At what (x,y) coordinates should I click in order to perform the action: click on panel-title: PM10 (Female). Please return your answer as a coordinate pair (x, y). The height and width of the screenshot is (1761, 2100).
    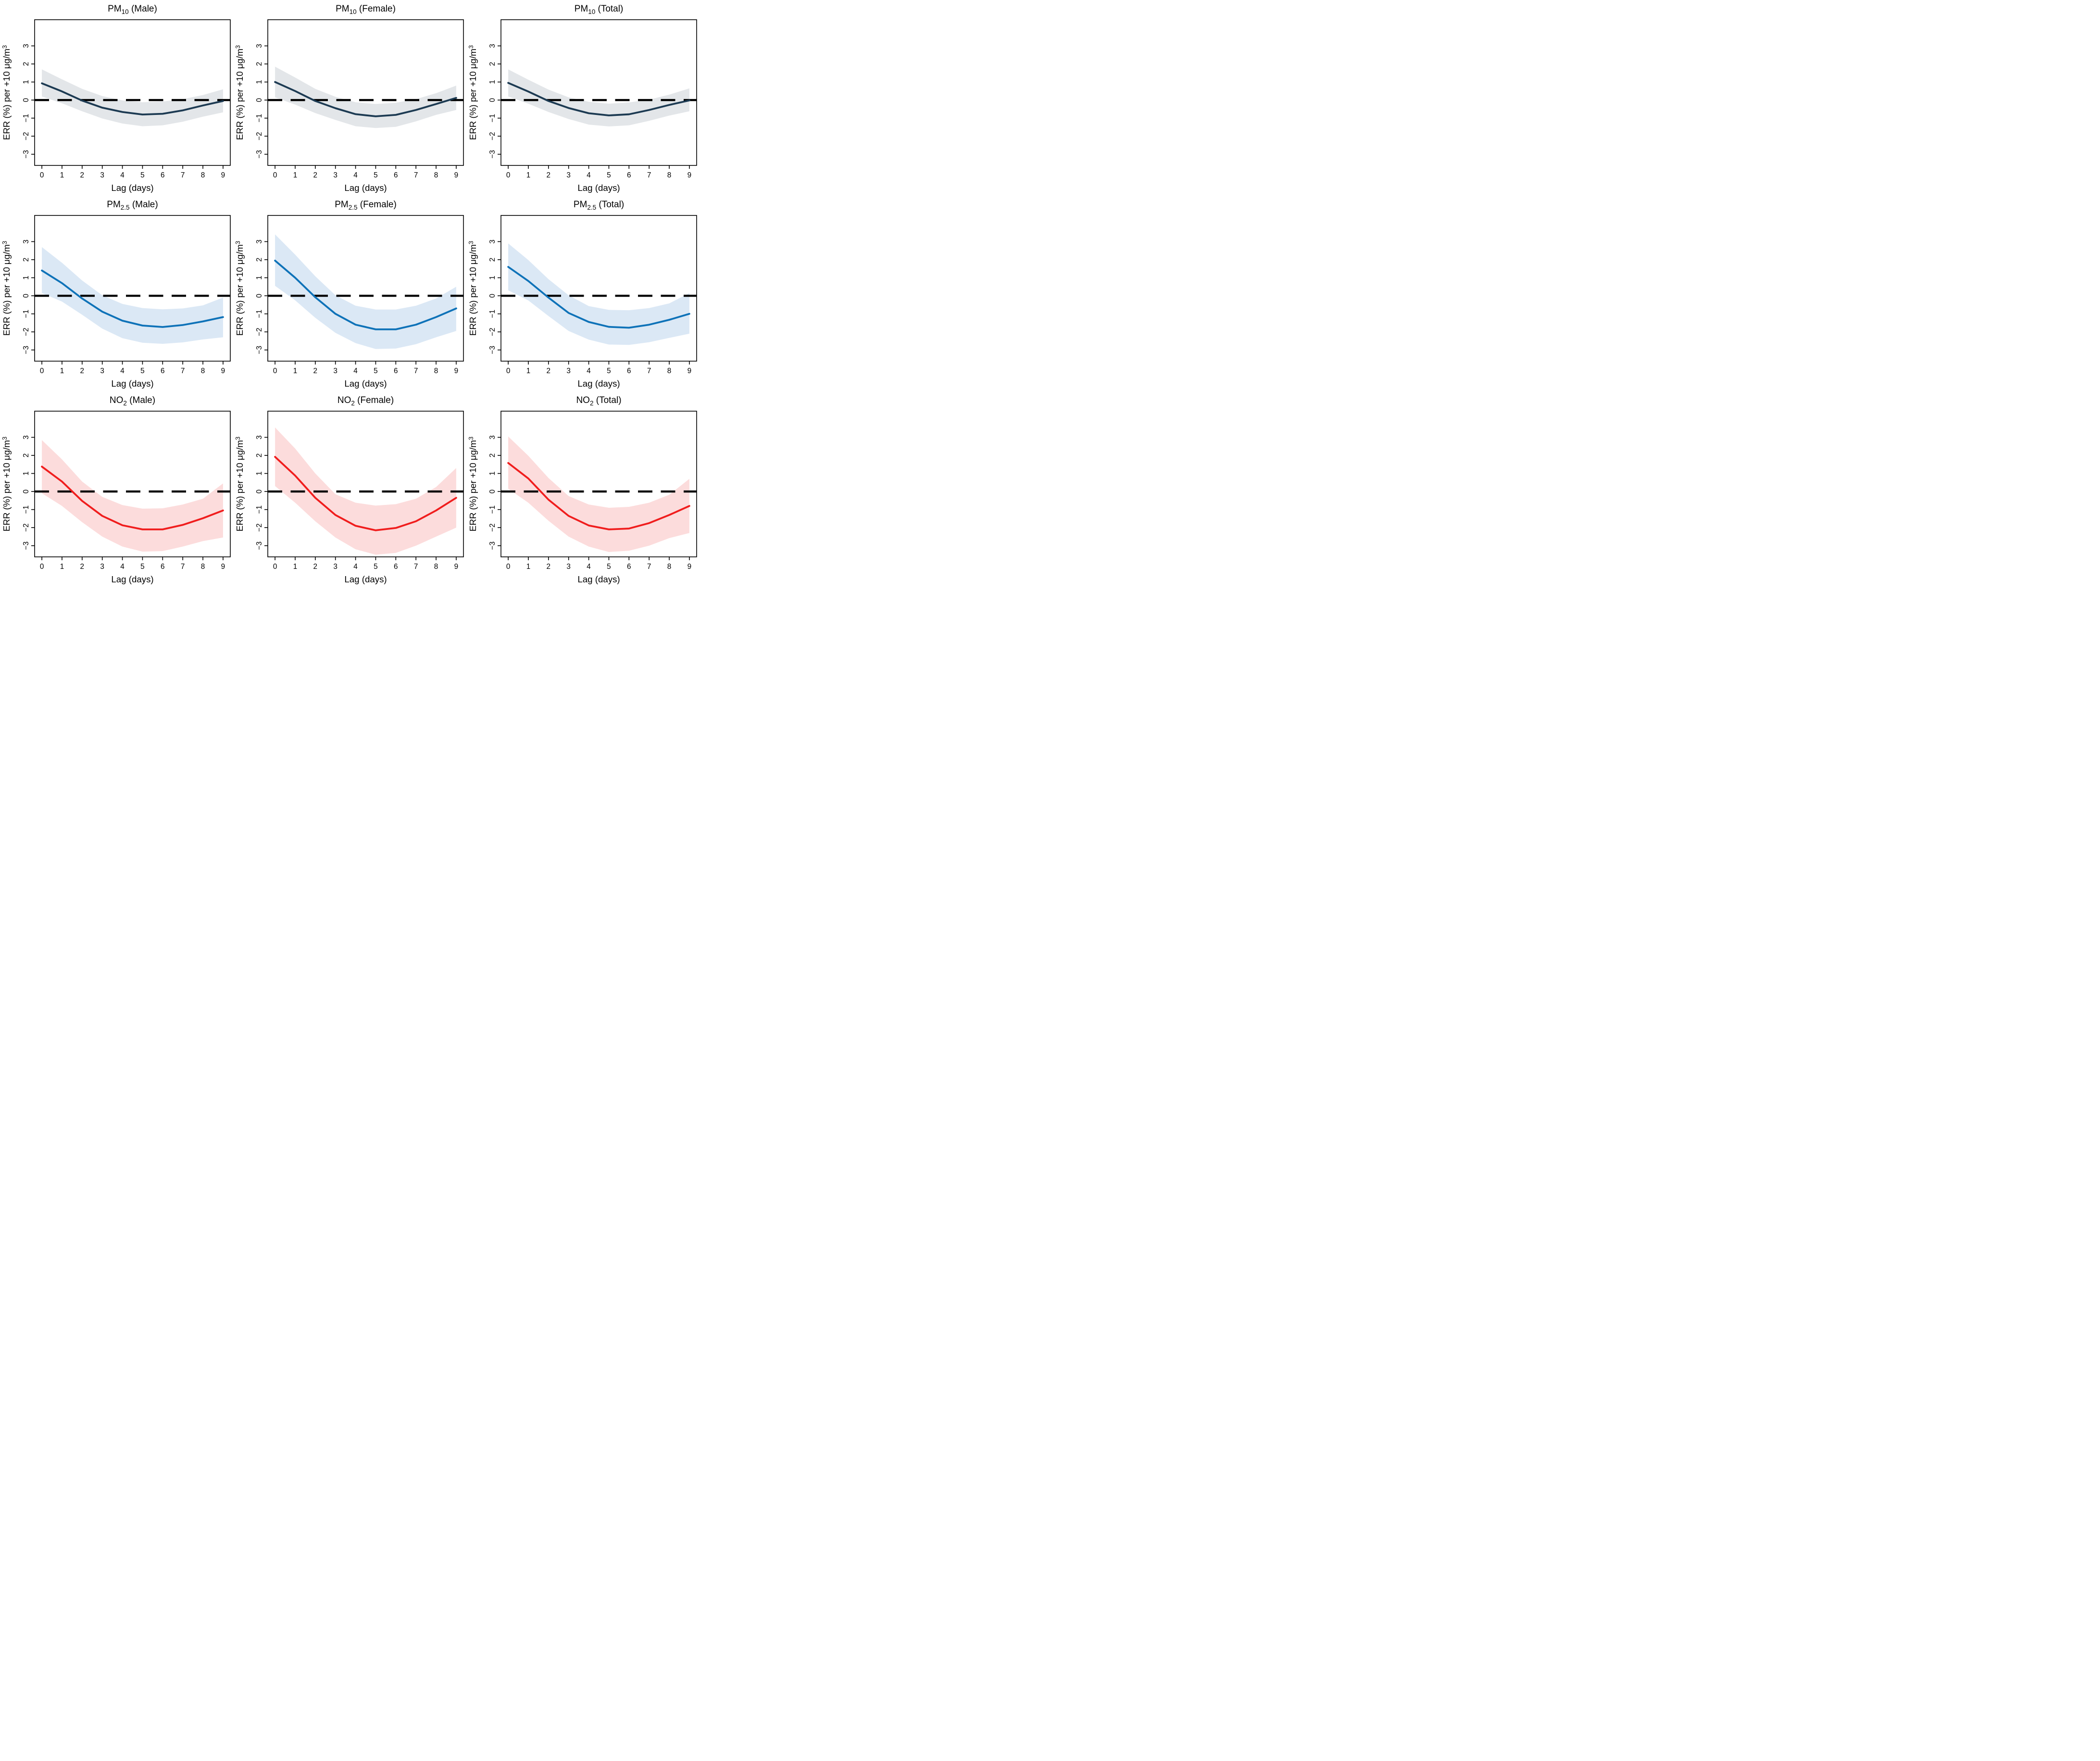
    Looking at the image, I should click on (366, 9).